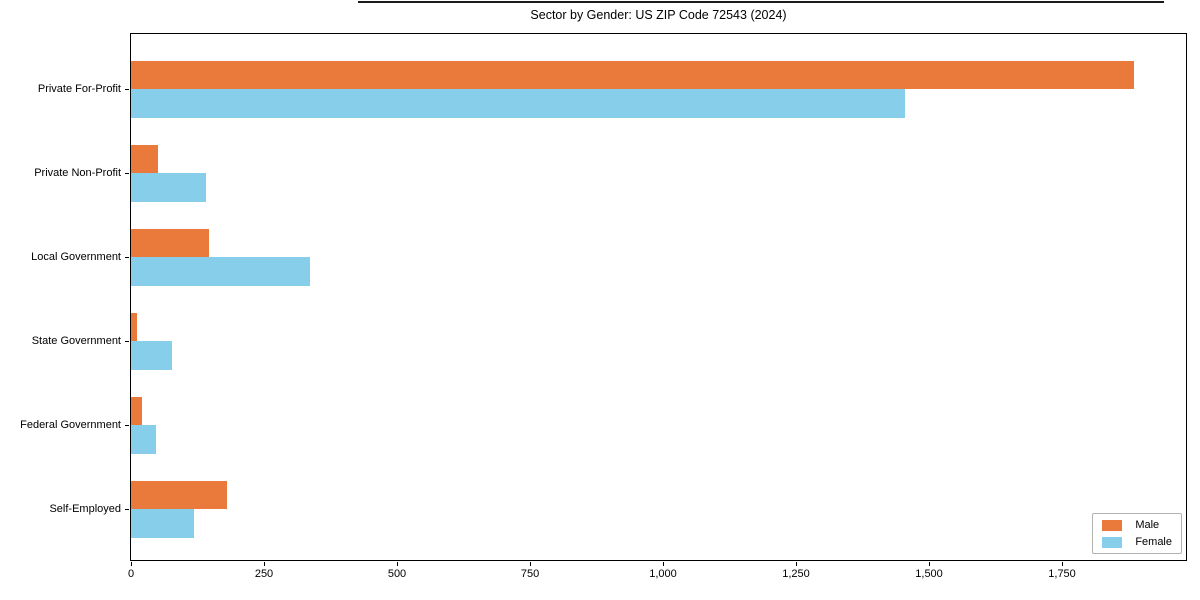 The image size is (1200, 600). I want to click on legend-label-female: Female, so click(1153, 542).